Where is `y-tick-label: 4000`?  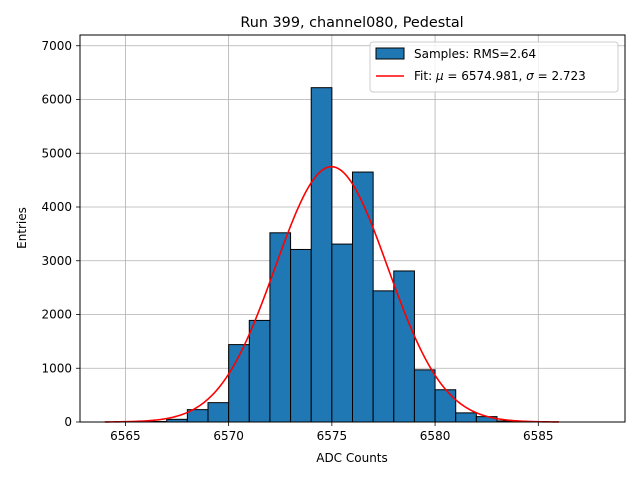
y-tick-label: 4000 is located at coordinates (56, 207).